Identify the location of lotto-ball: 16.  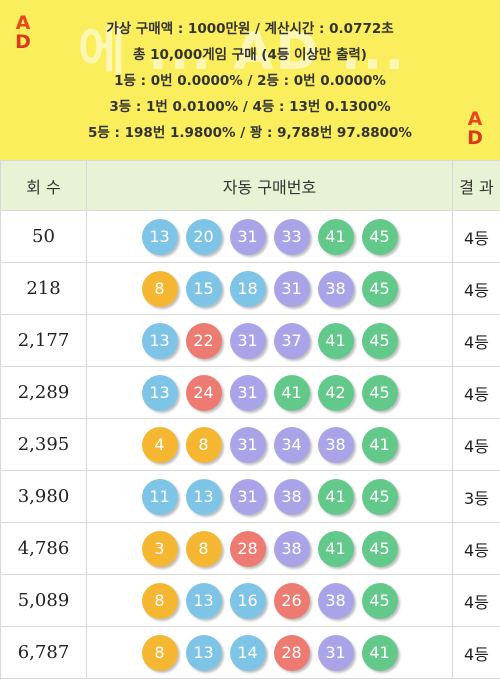
(248, 601).